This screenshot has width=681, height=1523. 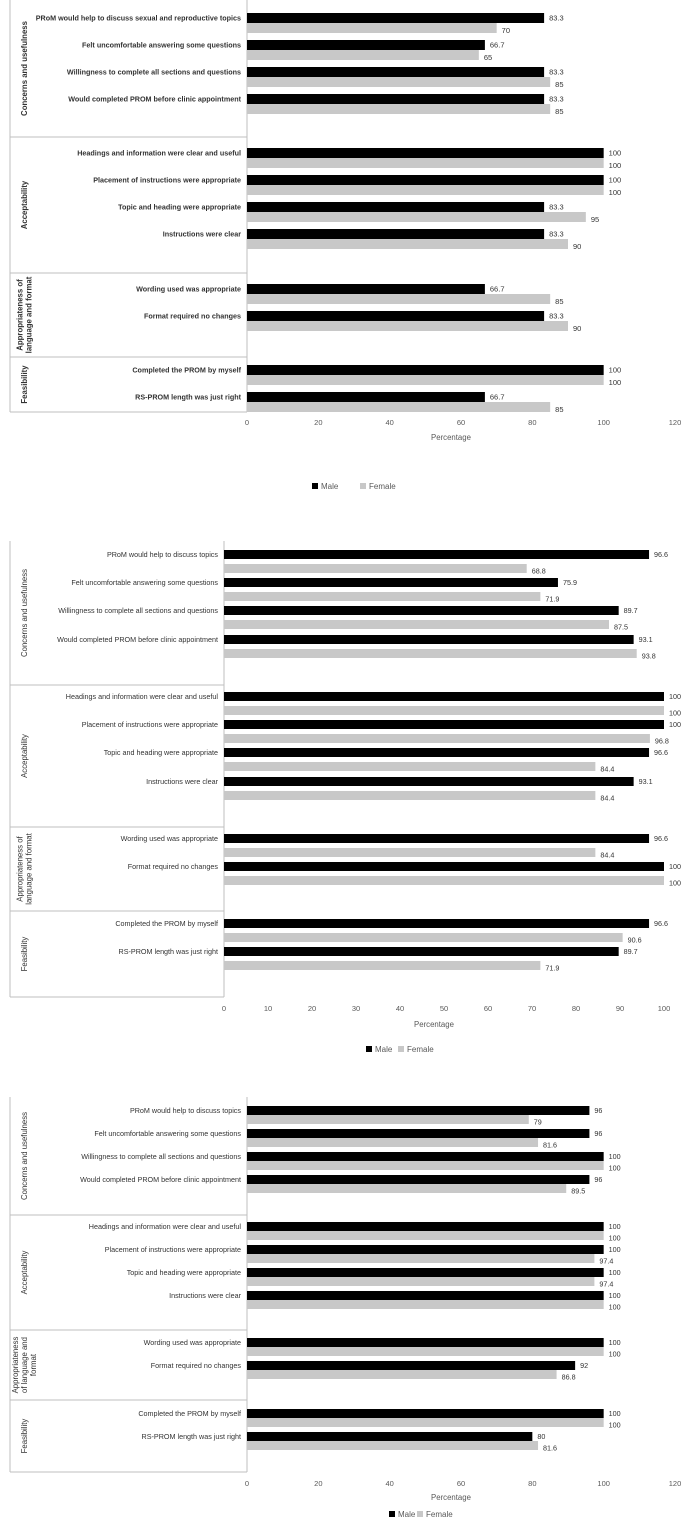 What do you see at coordinates (635, 940) in the screenshot?
I see `value-label-female: 90.6` at bounding box center [635, 940].